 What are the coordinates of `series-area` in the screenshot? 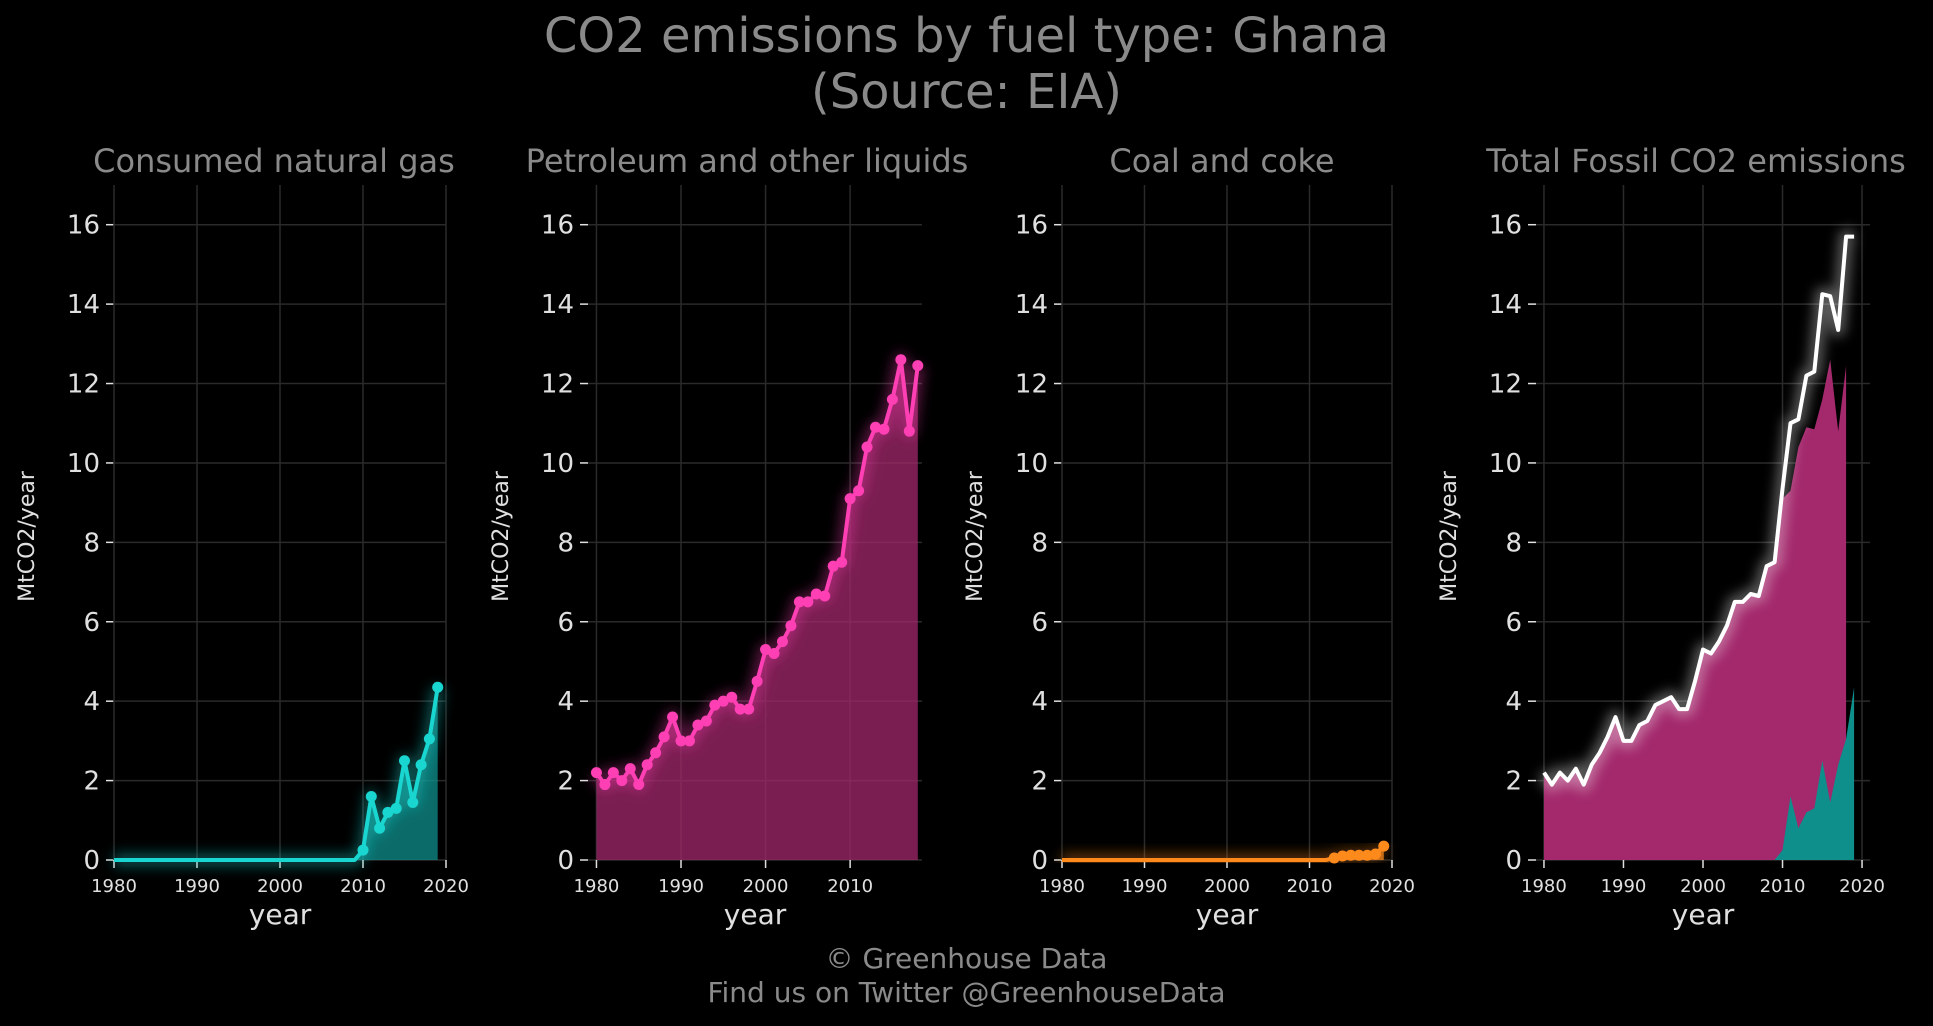 It's located at (276, 773).